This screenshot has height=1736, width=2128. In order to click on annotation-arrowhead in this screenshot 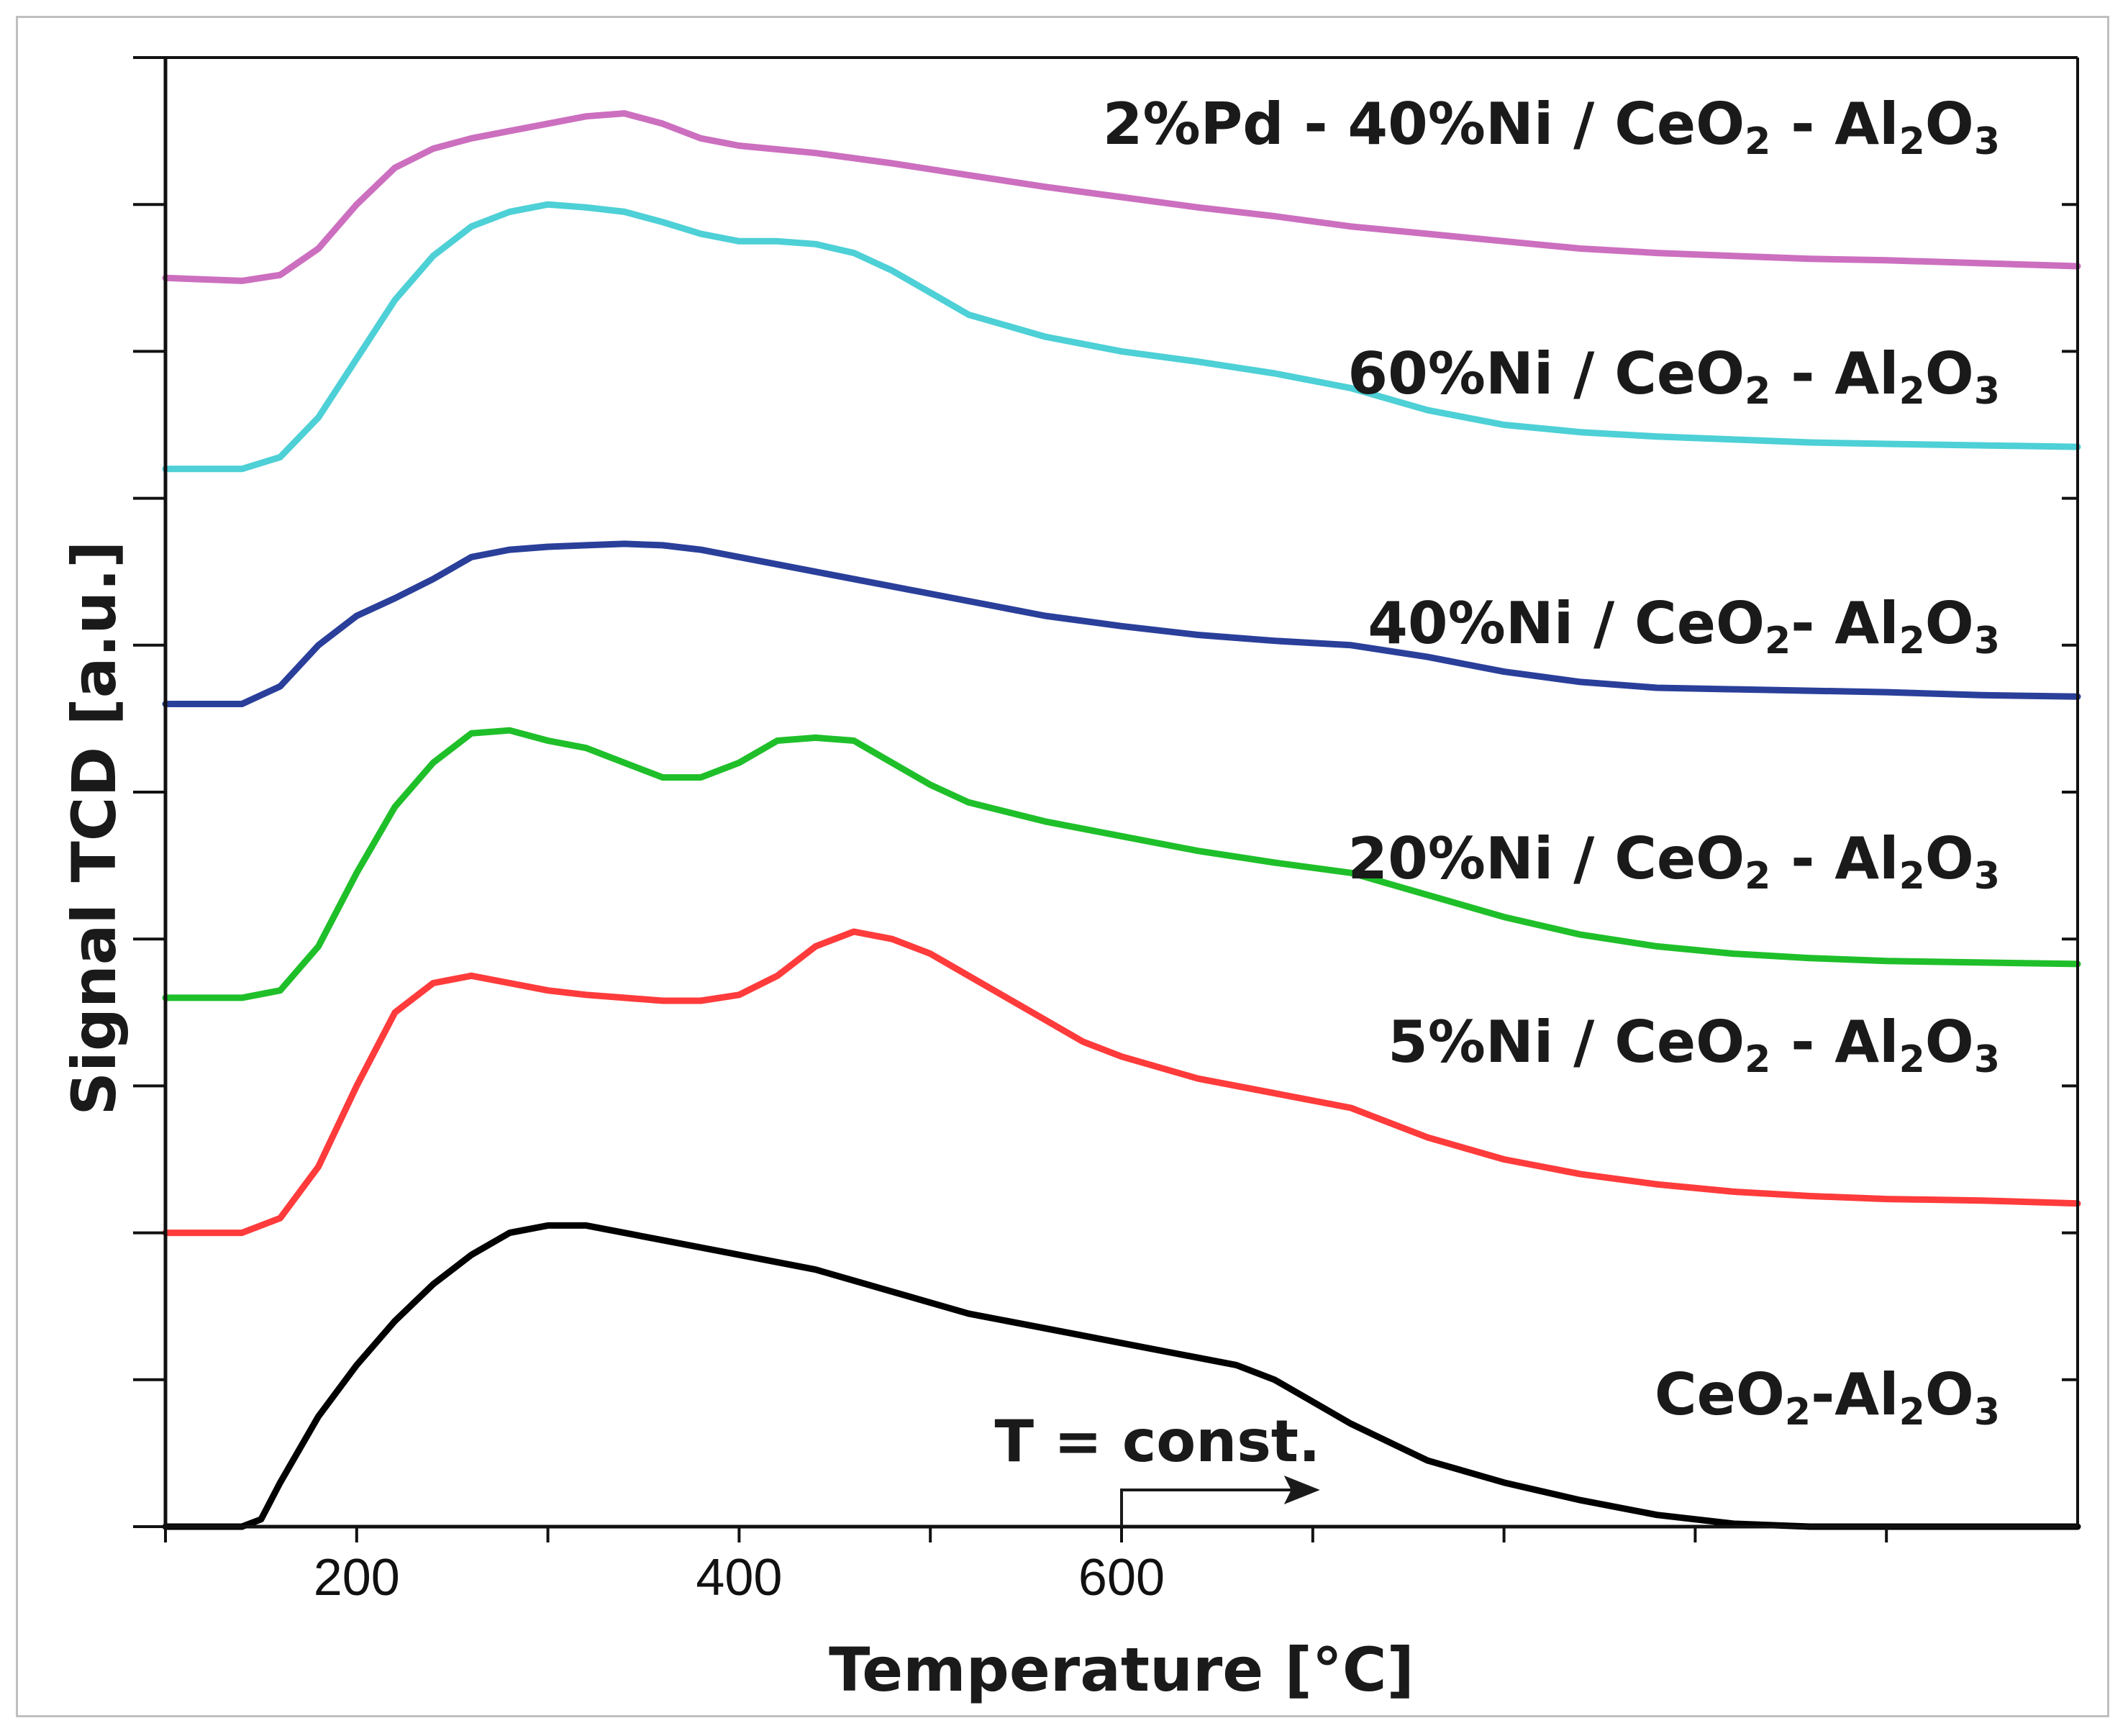, I will do `click(1301, 1489)`.